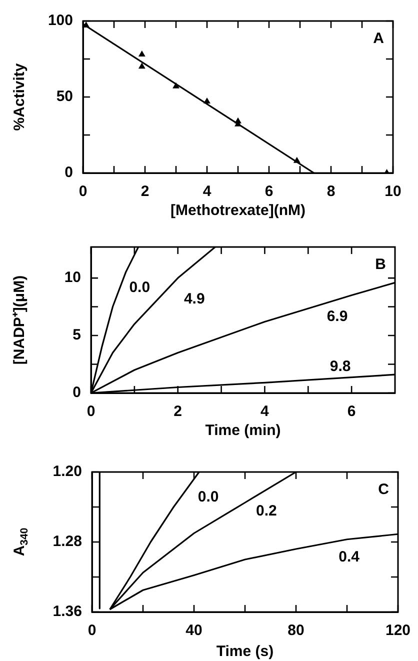 The height and width of the screenshot is (661, 418). What do you see at coordinates (76, 335) in the screenshot?
I see `y-tick-label: 5` at bounding box center [76, 335].